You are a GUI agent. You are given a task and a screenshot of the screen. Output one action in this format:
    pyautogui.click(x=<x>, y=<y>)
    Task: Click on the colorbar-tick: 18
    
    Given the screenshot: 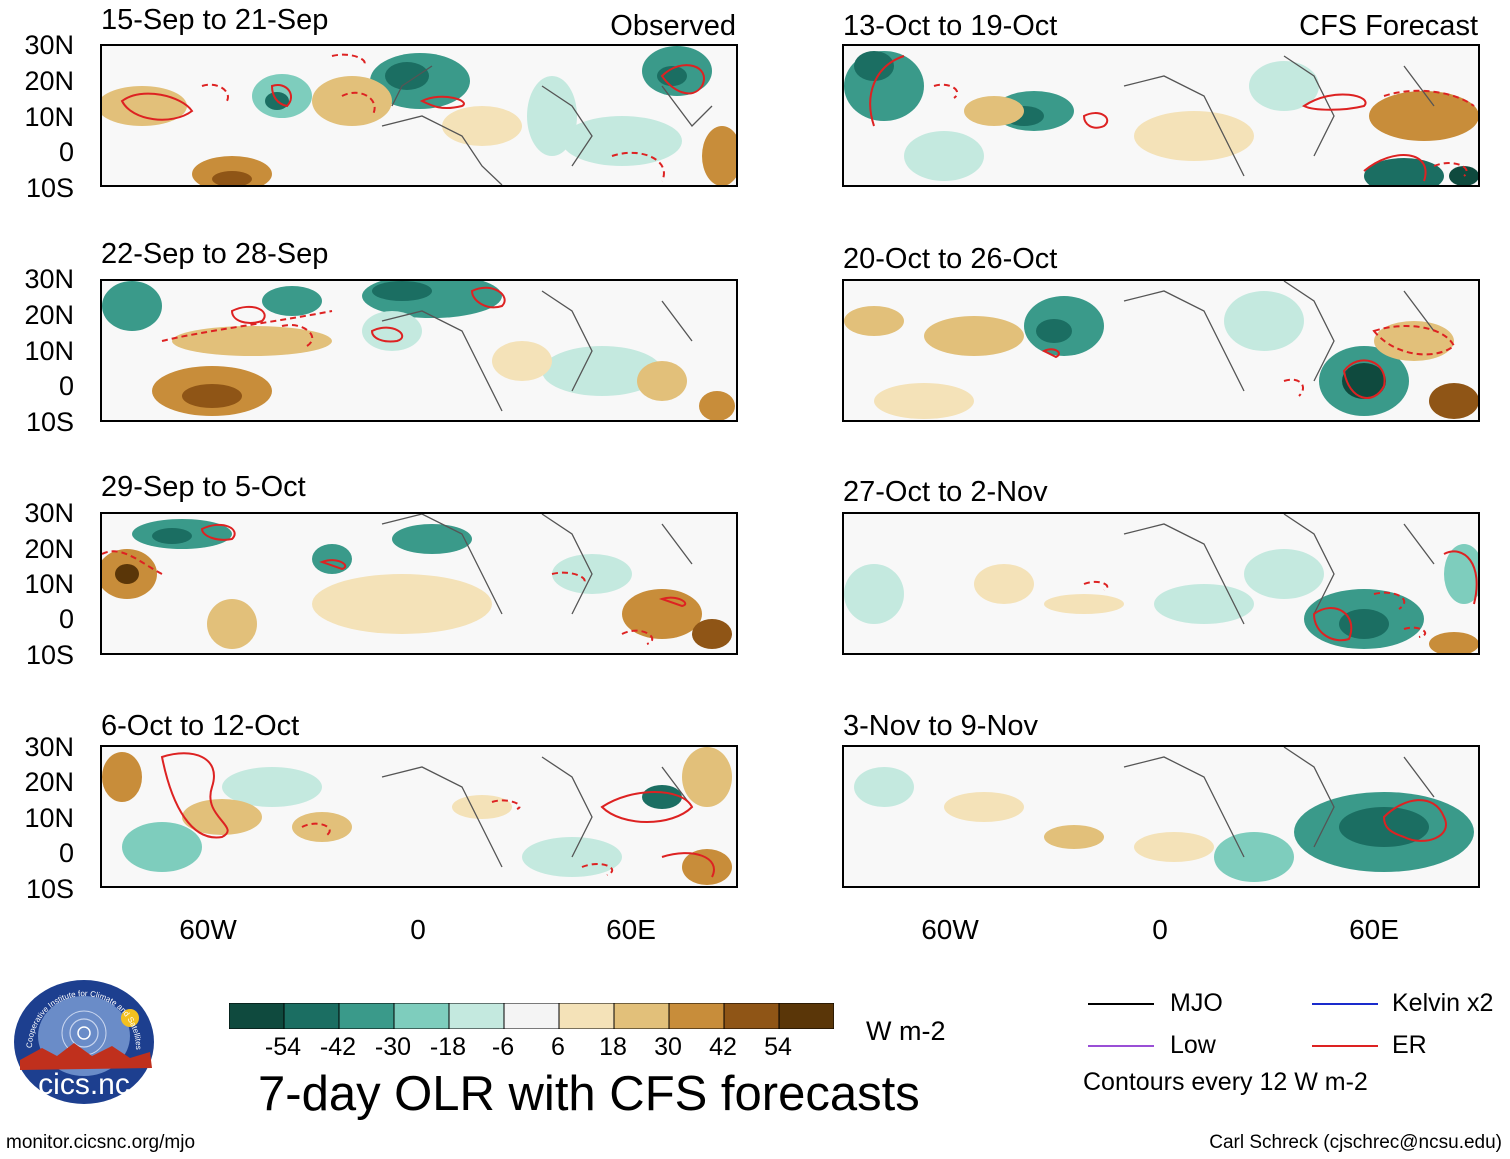 What is the action you would take?
    pyautogui.click(x=613, y=1047)
    